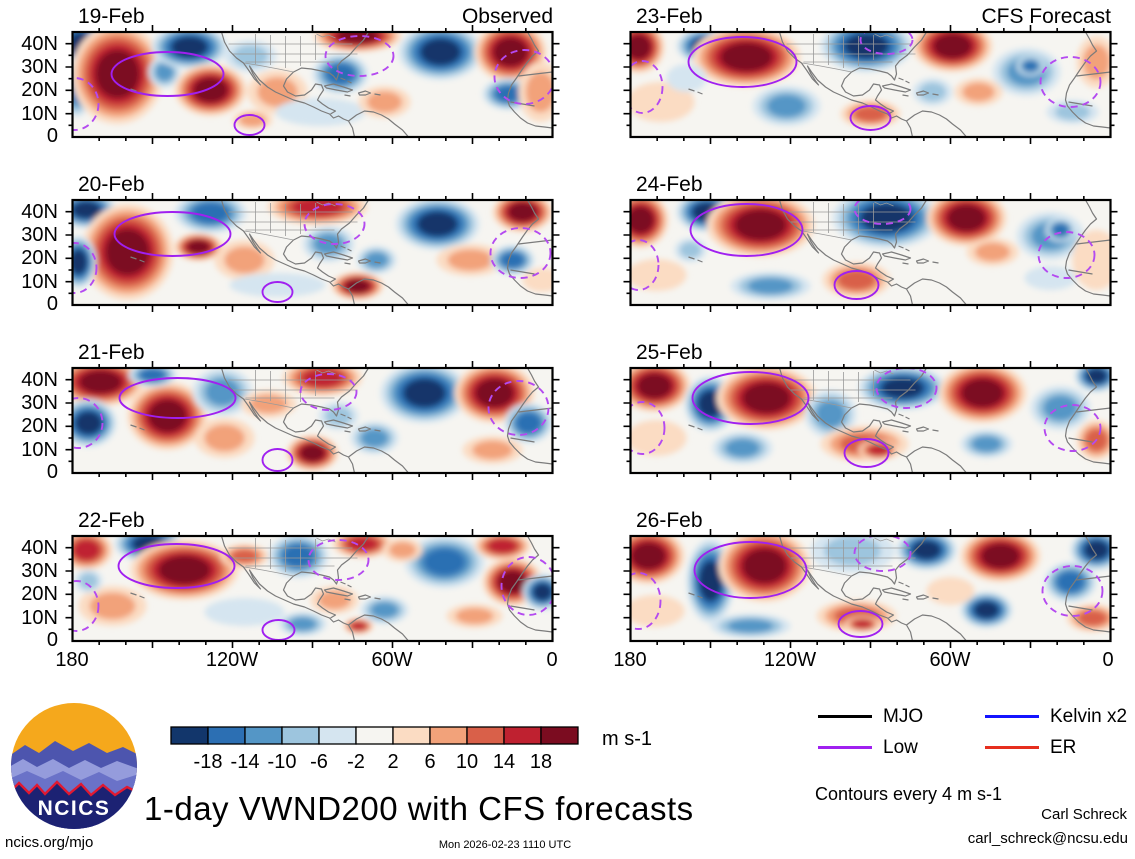 The image size is (1135, 859). I want to click on author-email: carl_schreck@ncsu.edu, so click(1047, 838).